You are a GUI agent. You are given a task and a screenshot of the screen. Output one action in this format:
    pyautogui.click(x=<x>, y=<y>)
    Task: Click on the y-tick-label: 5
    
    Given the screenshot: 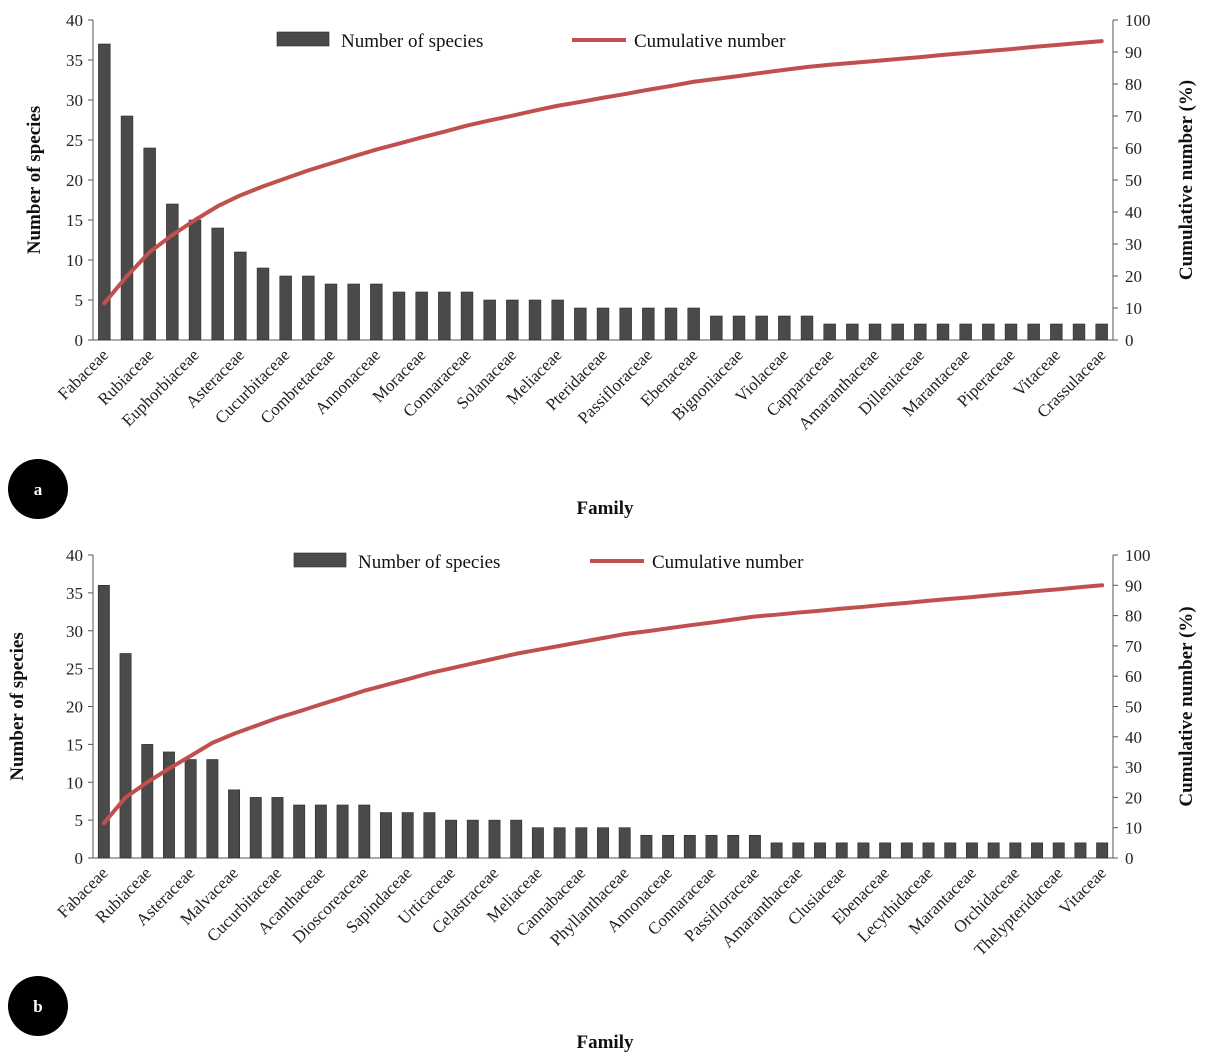 What is the action you would take?
    pyautogui.click(x=79, y=820)
    